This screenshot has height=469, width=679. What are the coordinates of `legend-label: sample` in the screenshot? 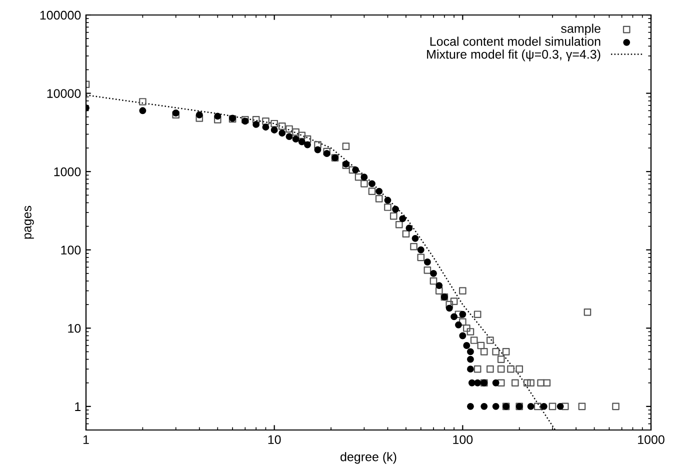 It's located at (580, 30).